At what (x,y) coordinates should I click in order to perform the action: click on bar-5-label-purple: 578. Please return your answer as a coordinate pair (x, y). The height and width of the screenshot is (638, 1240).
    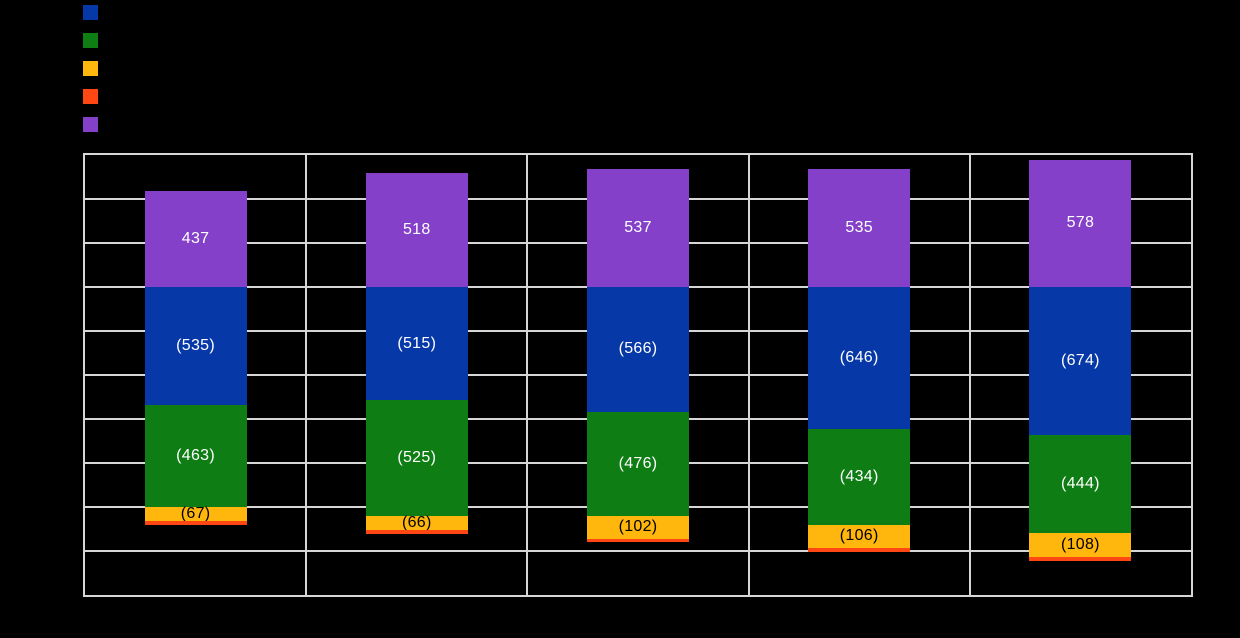
    Looking at the image, I should click on (1080, 223).